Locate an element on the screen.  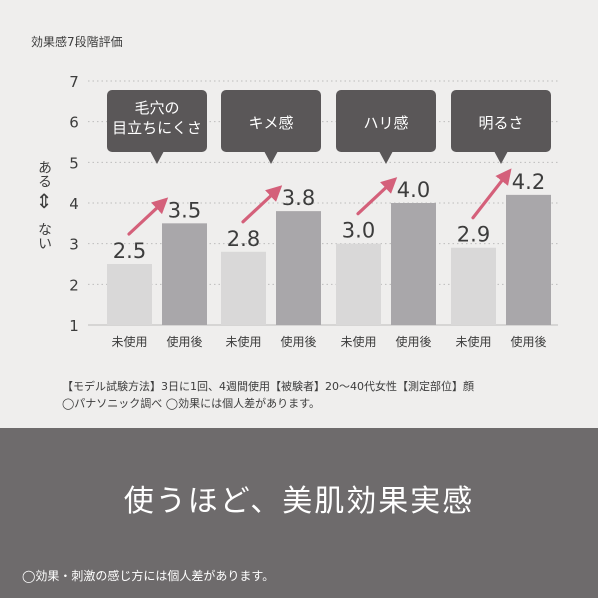
value-label-after: 3.5 is located at coordinates (184, 210).